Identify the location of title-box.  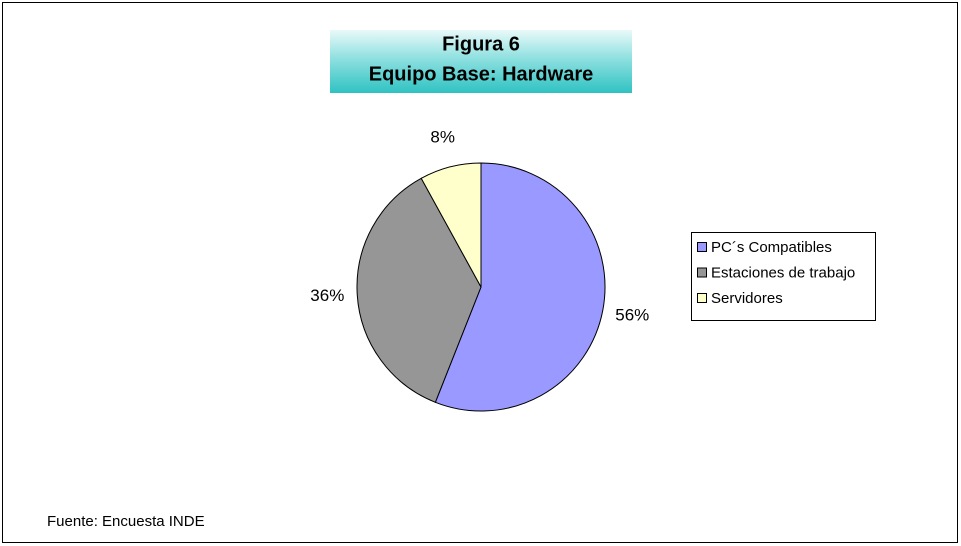
(481, 61).